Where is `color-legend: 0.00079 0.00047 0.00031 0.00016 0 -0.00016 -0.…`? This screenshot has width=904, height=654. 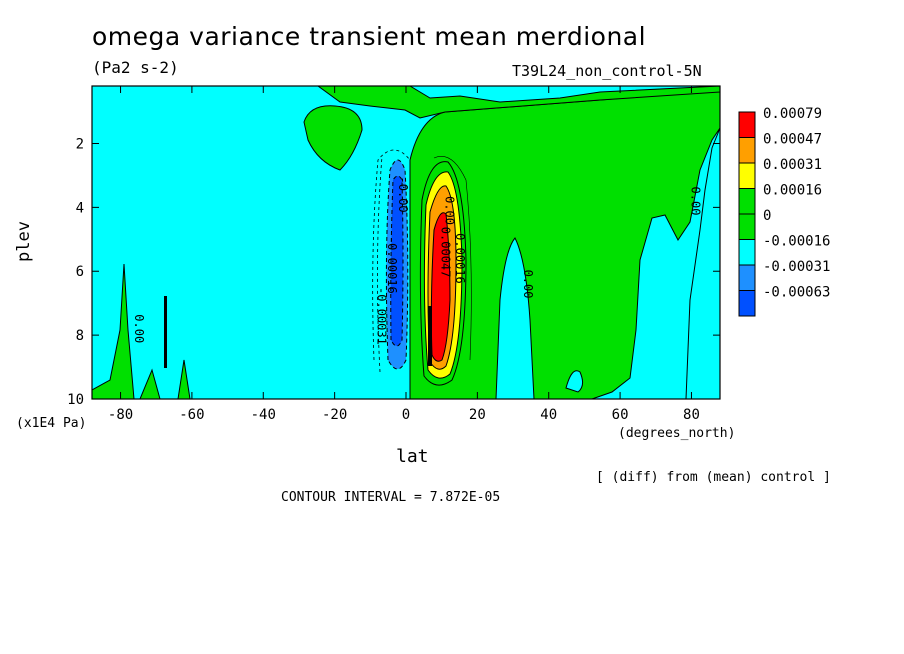 color-legend: 0.00079 0.00047 0.00031 0.00016 0 -0.00016 -0.… is located at coordinates (784, 211).